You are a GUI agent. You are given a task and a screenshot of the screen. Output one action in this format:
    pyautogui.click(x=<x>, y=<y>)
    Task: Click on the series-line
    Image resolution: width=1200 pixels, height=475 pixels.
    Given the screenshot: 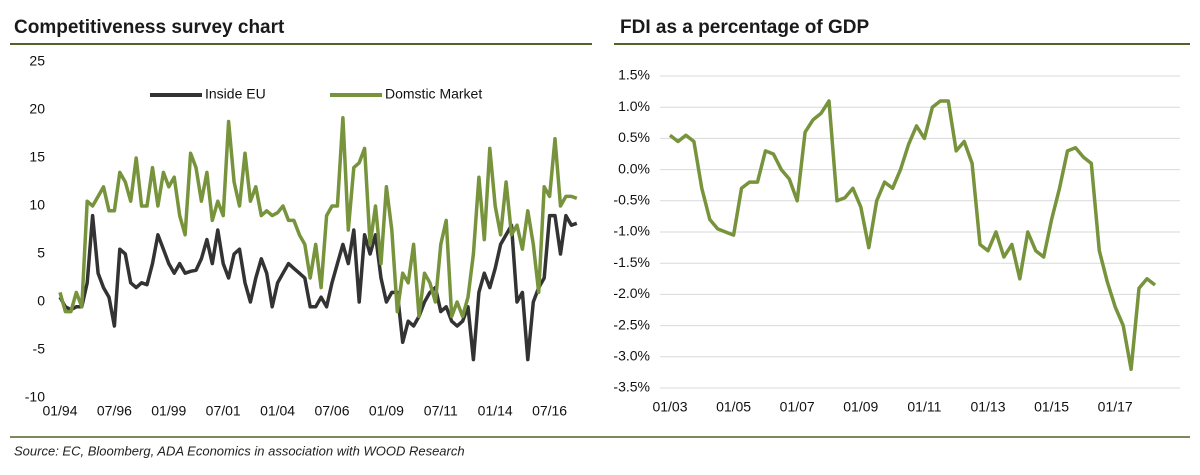 What is the action you would take?
    pyautogui.click(x=318, y=287)
    